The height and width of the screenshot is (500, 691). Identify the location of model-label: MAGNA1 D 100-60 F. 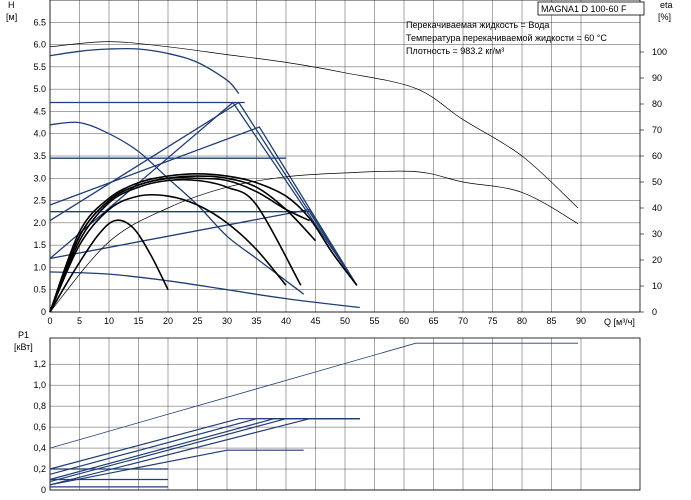
(584, 9).